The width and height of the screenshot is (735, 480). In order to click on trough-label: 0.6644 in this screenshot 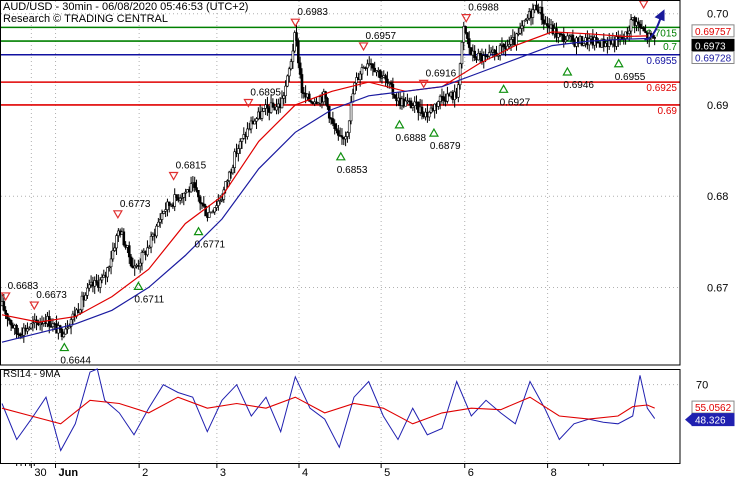, I will do `click(75, 361)`.